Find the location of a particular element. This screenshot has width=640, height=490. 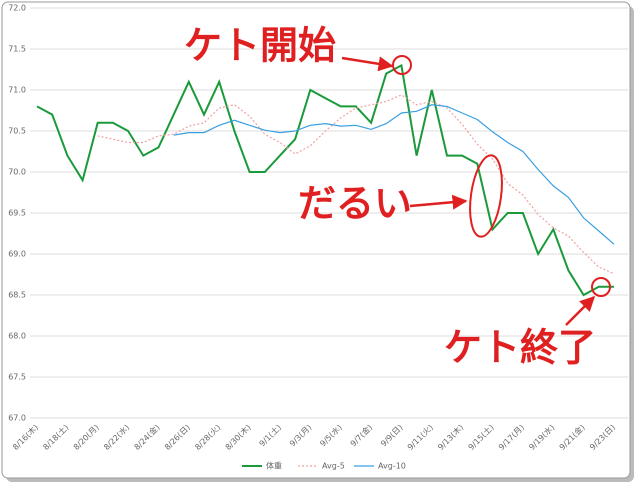

legend-label: Avg-10 is located at coordinates (392, 466).